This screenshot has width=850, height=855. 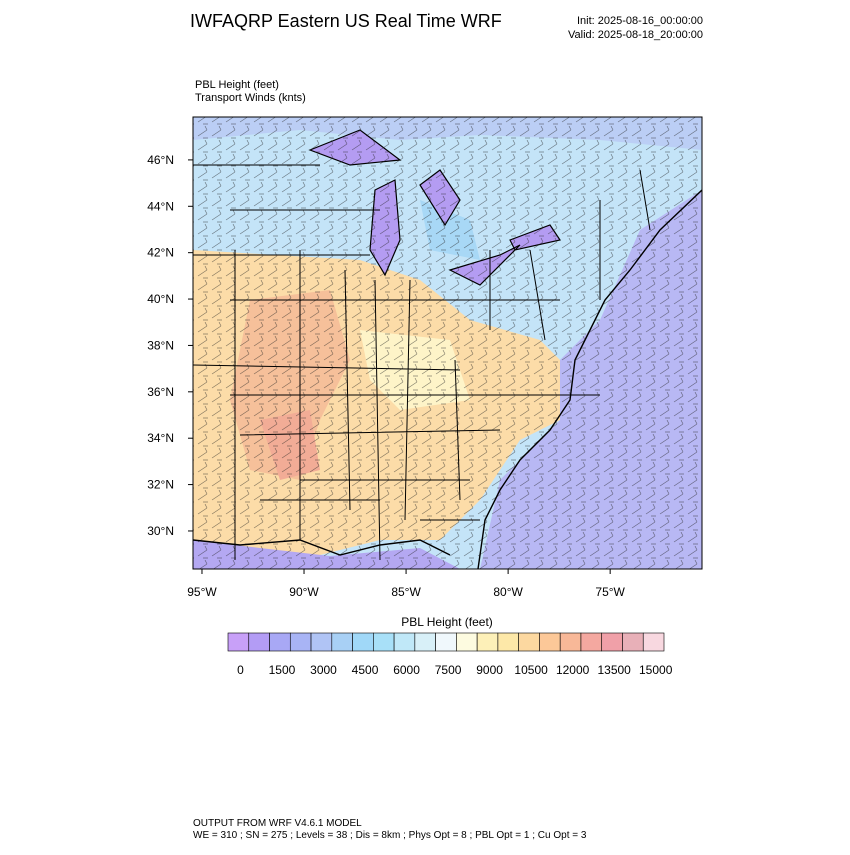 What do you see at coordinates (160, 206) in the screenshot?
I see `y-tick-label: 44°N` at bounding box center [160, 206].